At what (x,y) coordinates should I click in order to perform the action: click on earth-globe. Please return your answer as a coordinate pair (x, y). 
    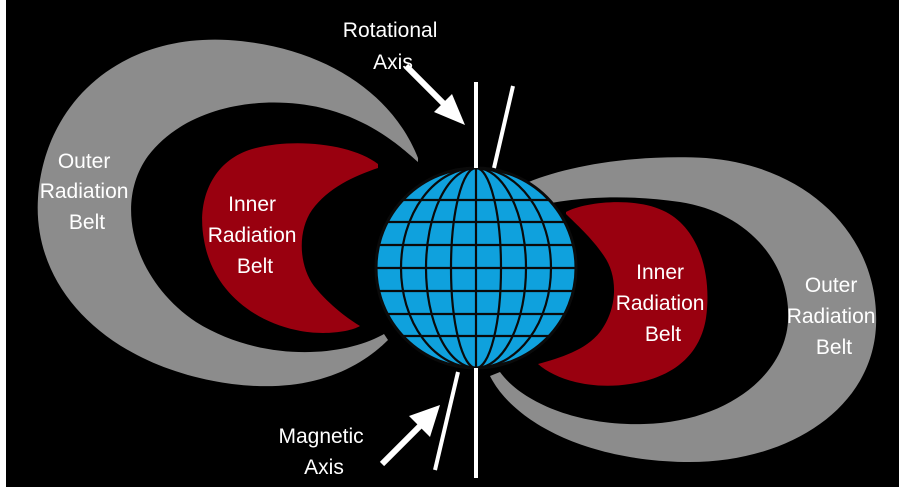
    Looking at the image, I should click on (476, 268).